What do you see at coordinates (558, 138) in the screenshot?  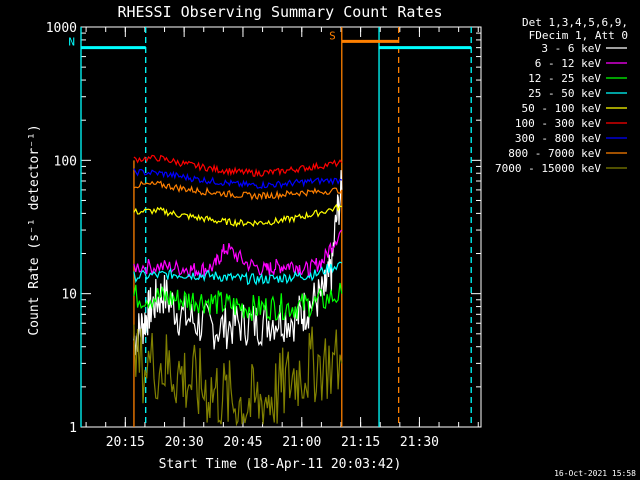 I see `legend-entry-label: 300 - 800 keV` at bounding box center [558, 138].